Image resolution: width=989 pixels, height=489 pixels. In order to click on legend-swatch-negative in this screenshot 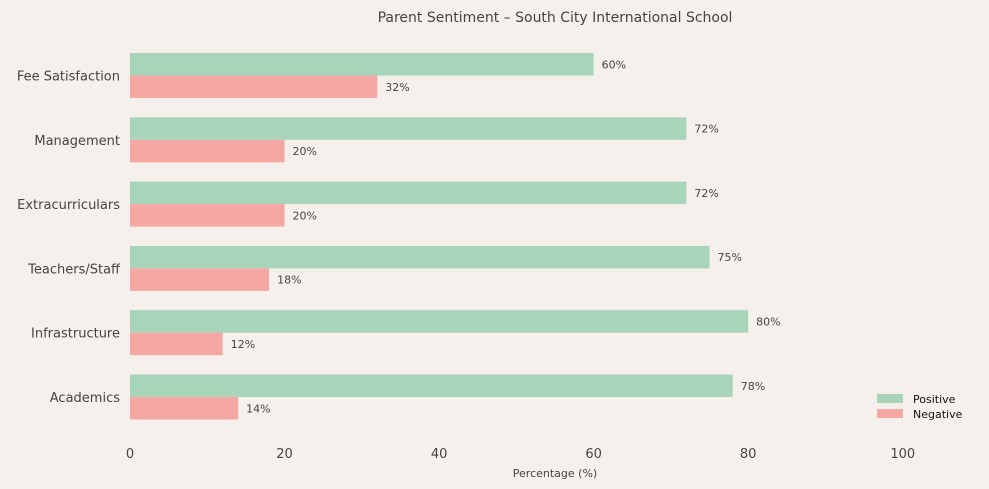, I will do `click(890, 413)`.